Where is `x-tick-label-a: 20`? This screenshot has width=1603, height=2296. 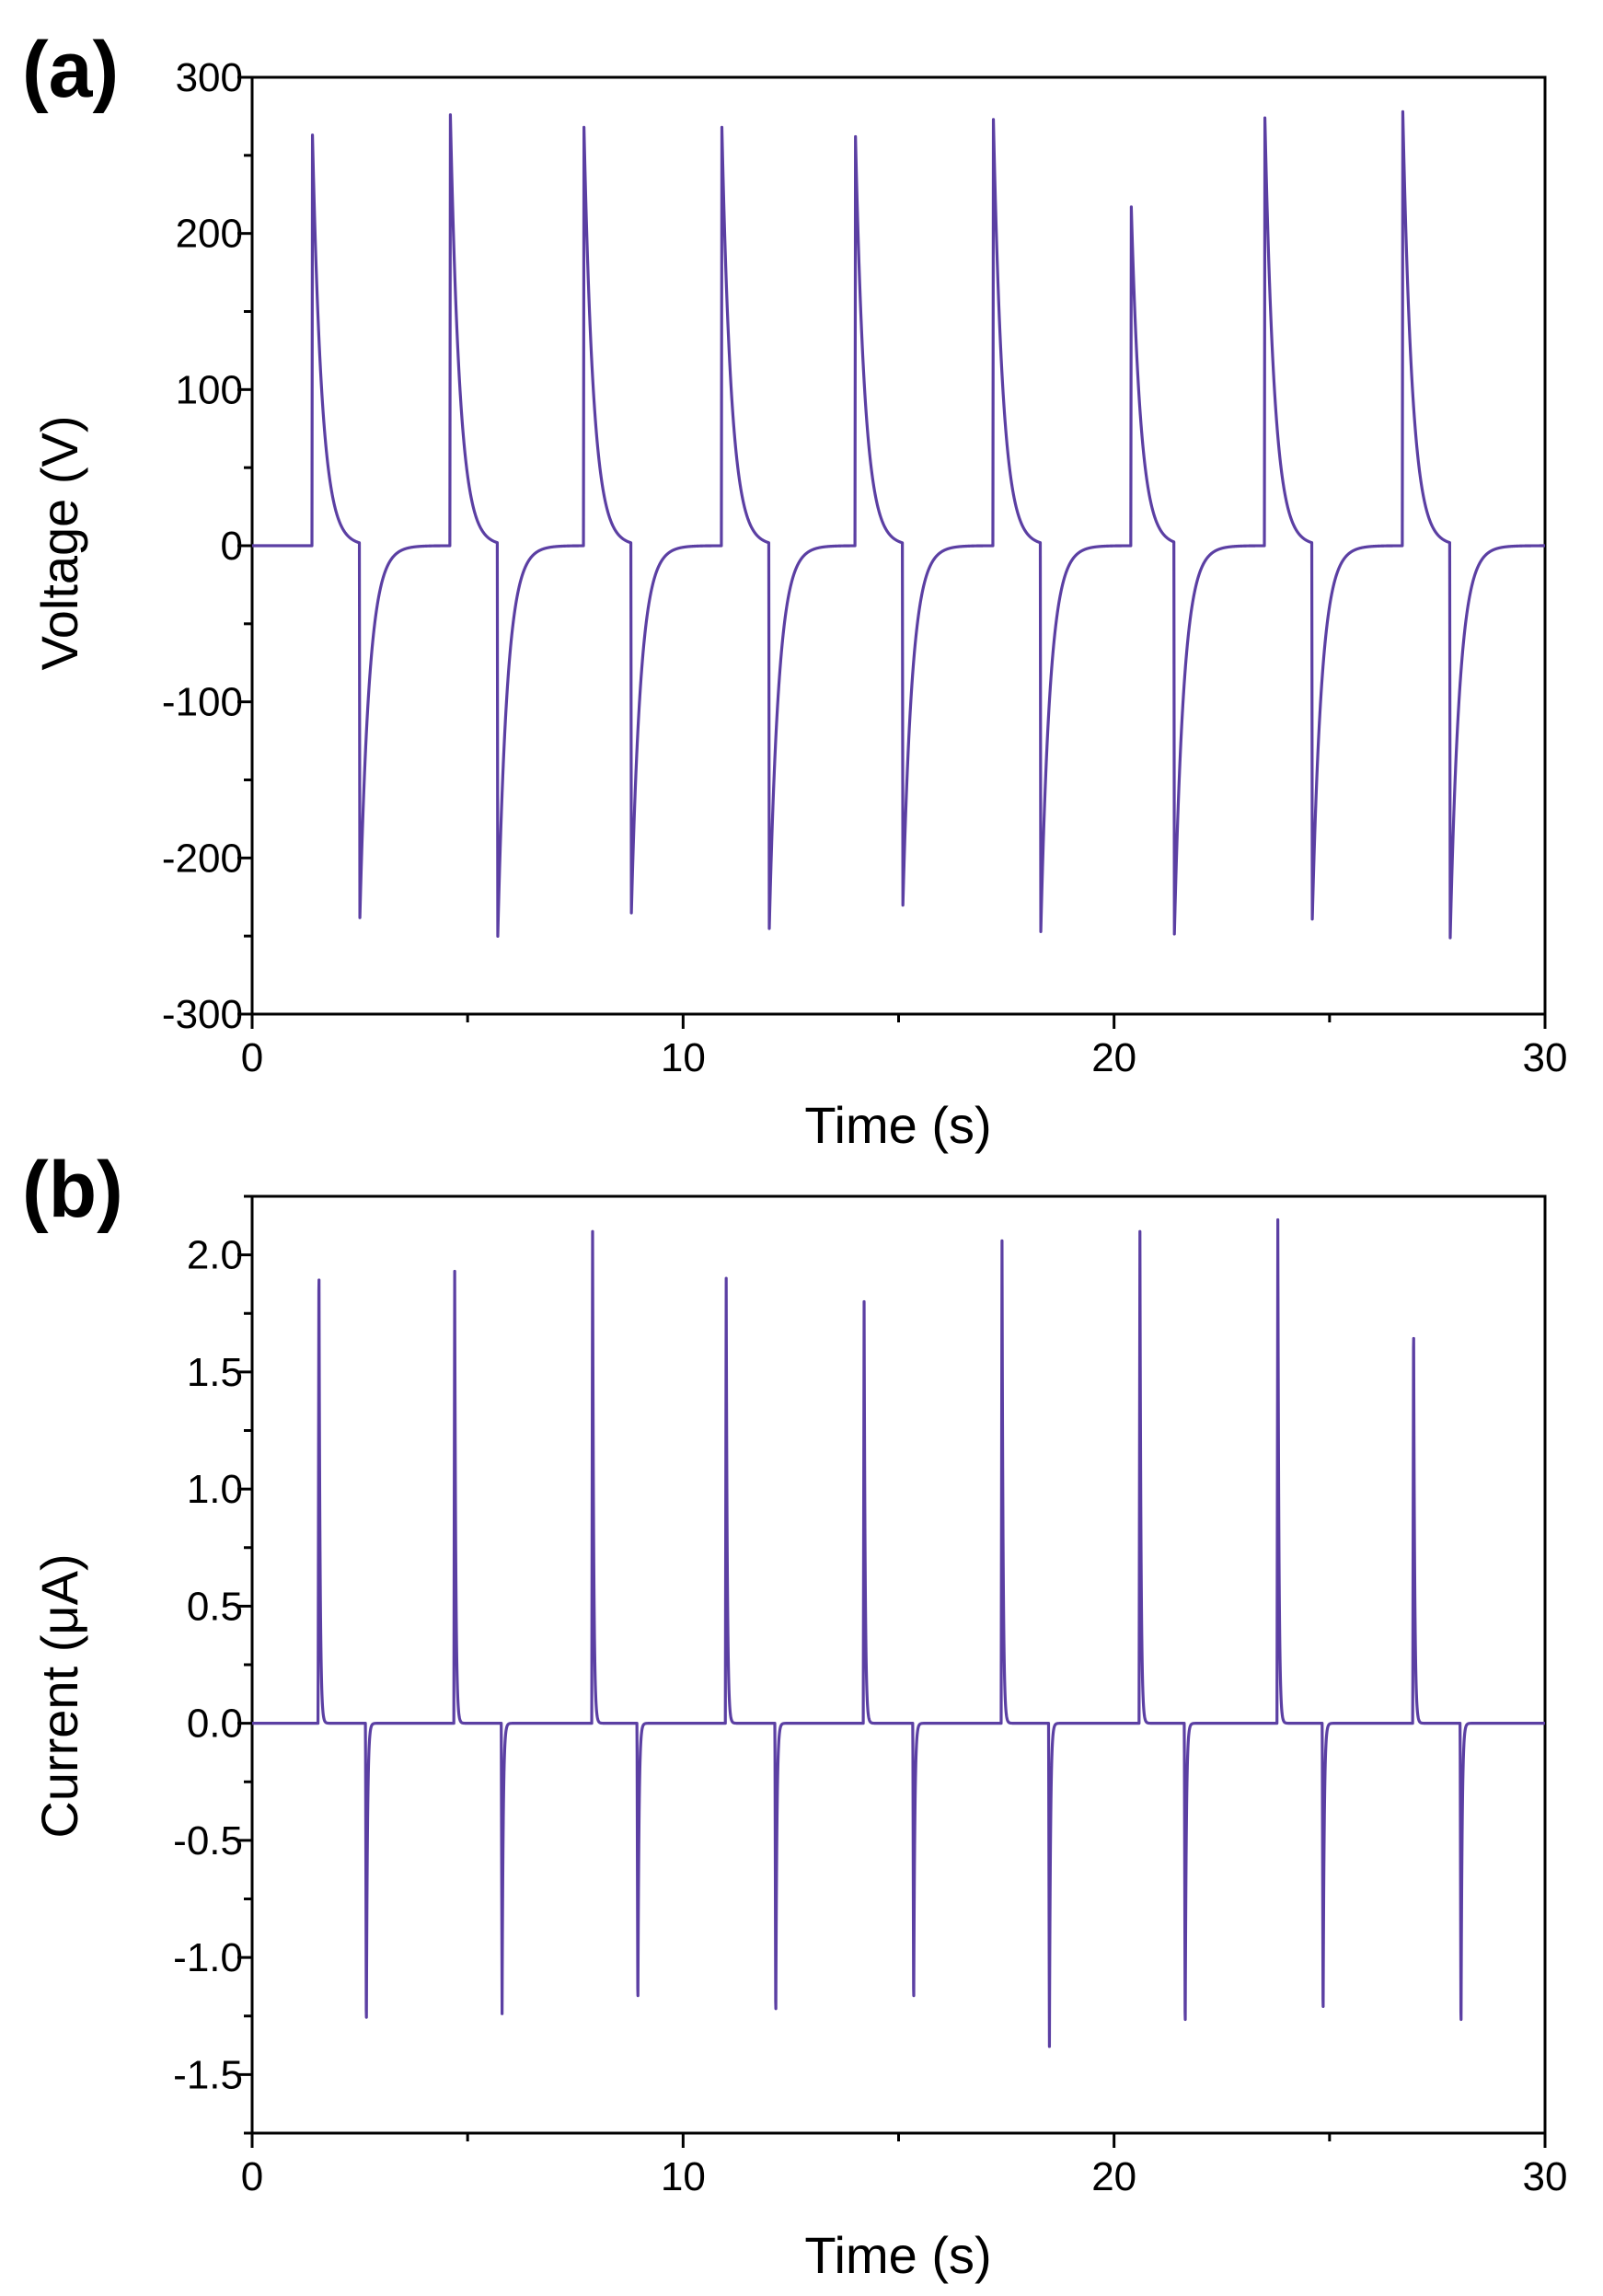
x-tick-label-a: 20 is located at coordinates (1113, 1057).